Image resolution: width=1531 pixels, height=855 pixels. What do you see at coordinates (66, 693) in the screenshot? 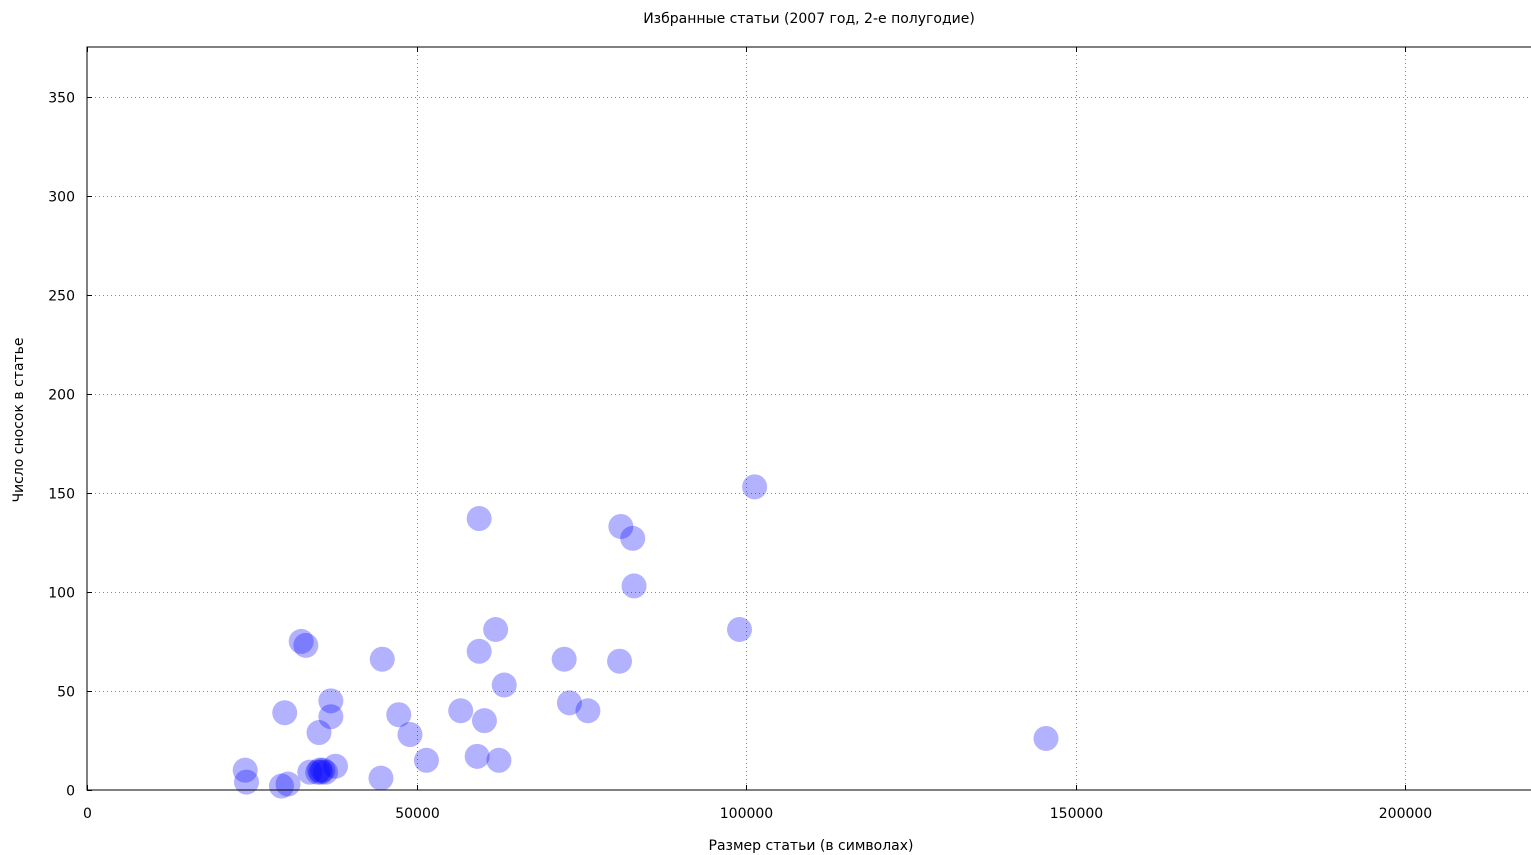
I see `y-tick-label: 50` at bounding box center [66, 693].